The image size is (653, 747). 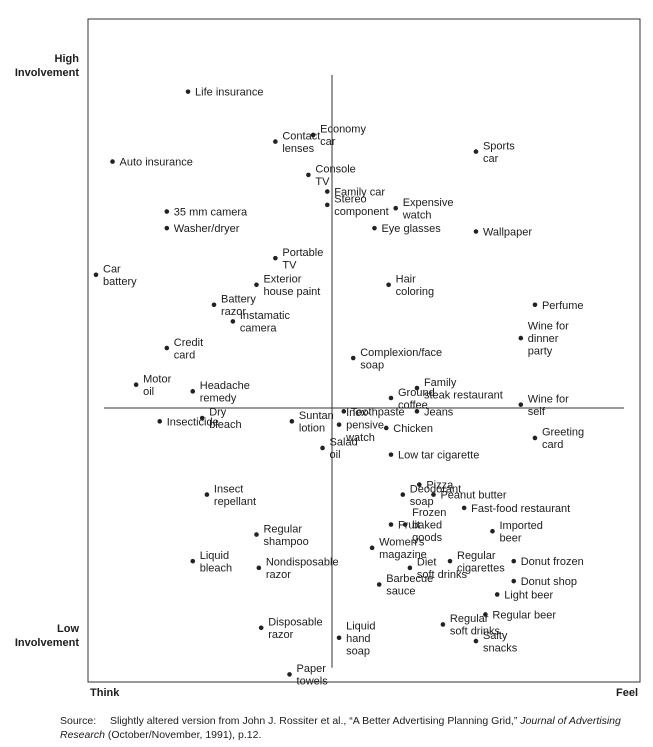 What do you see at coordinates (427, 538) in the screenshot?
I see `point-label: goods` at bounding box center [427, 538].